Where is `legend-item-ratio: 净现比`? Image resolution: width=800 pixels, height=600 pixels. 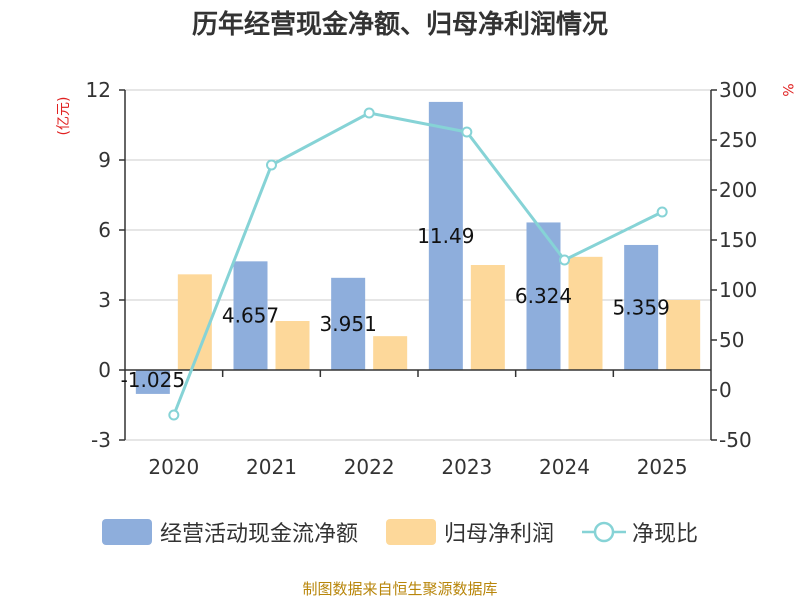
legend-item-ratio: 净现比 is located at coordinates (640, 532).